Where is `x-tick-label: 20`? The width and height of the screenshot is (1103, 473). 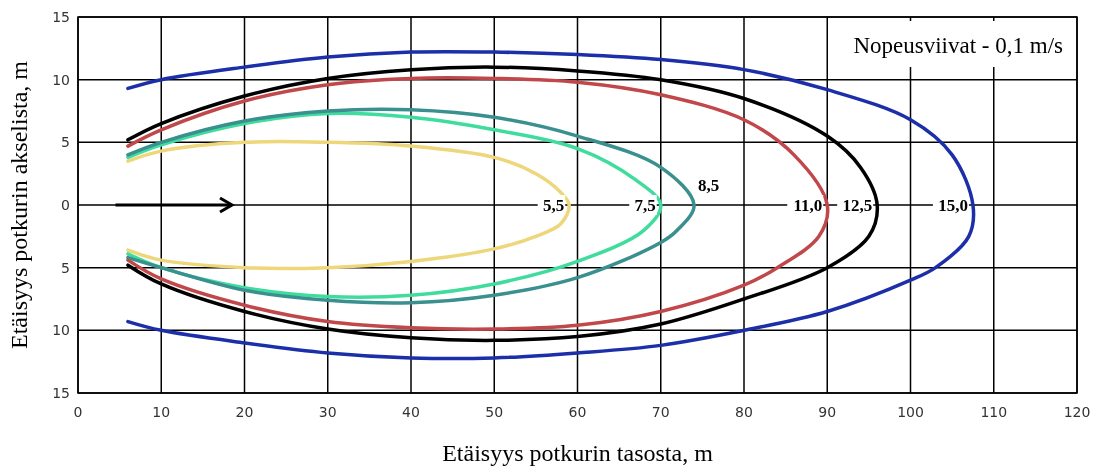
x-tick-label: 20 is located at coordinates (244, 412).